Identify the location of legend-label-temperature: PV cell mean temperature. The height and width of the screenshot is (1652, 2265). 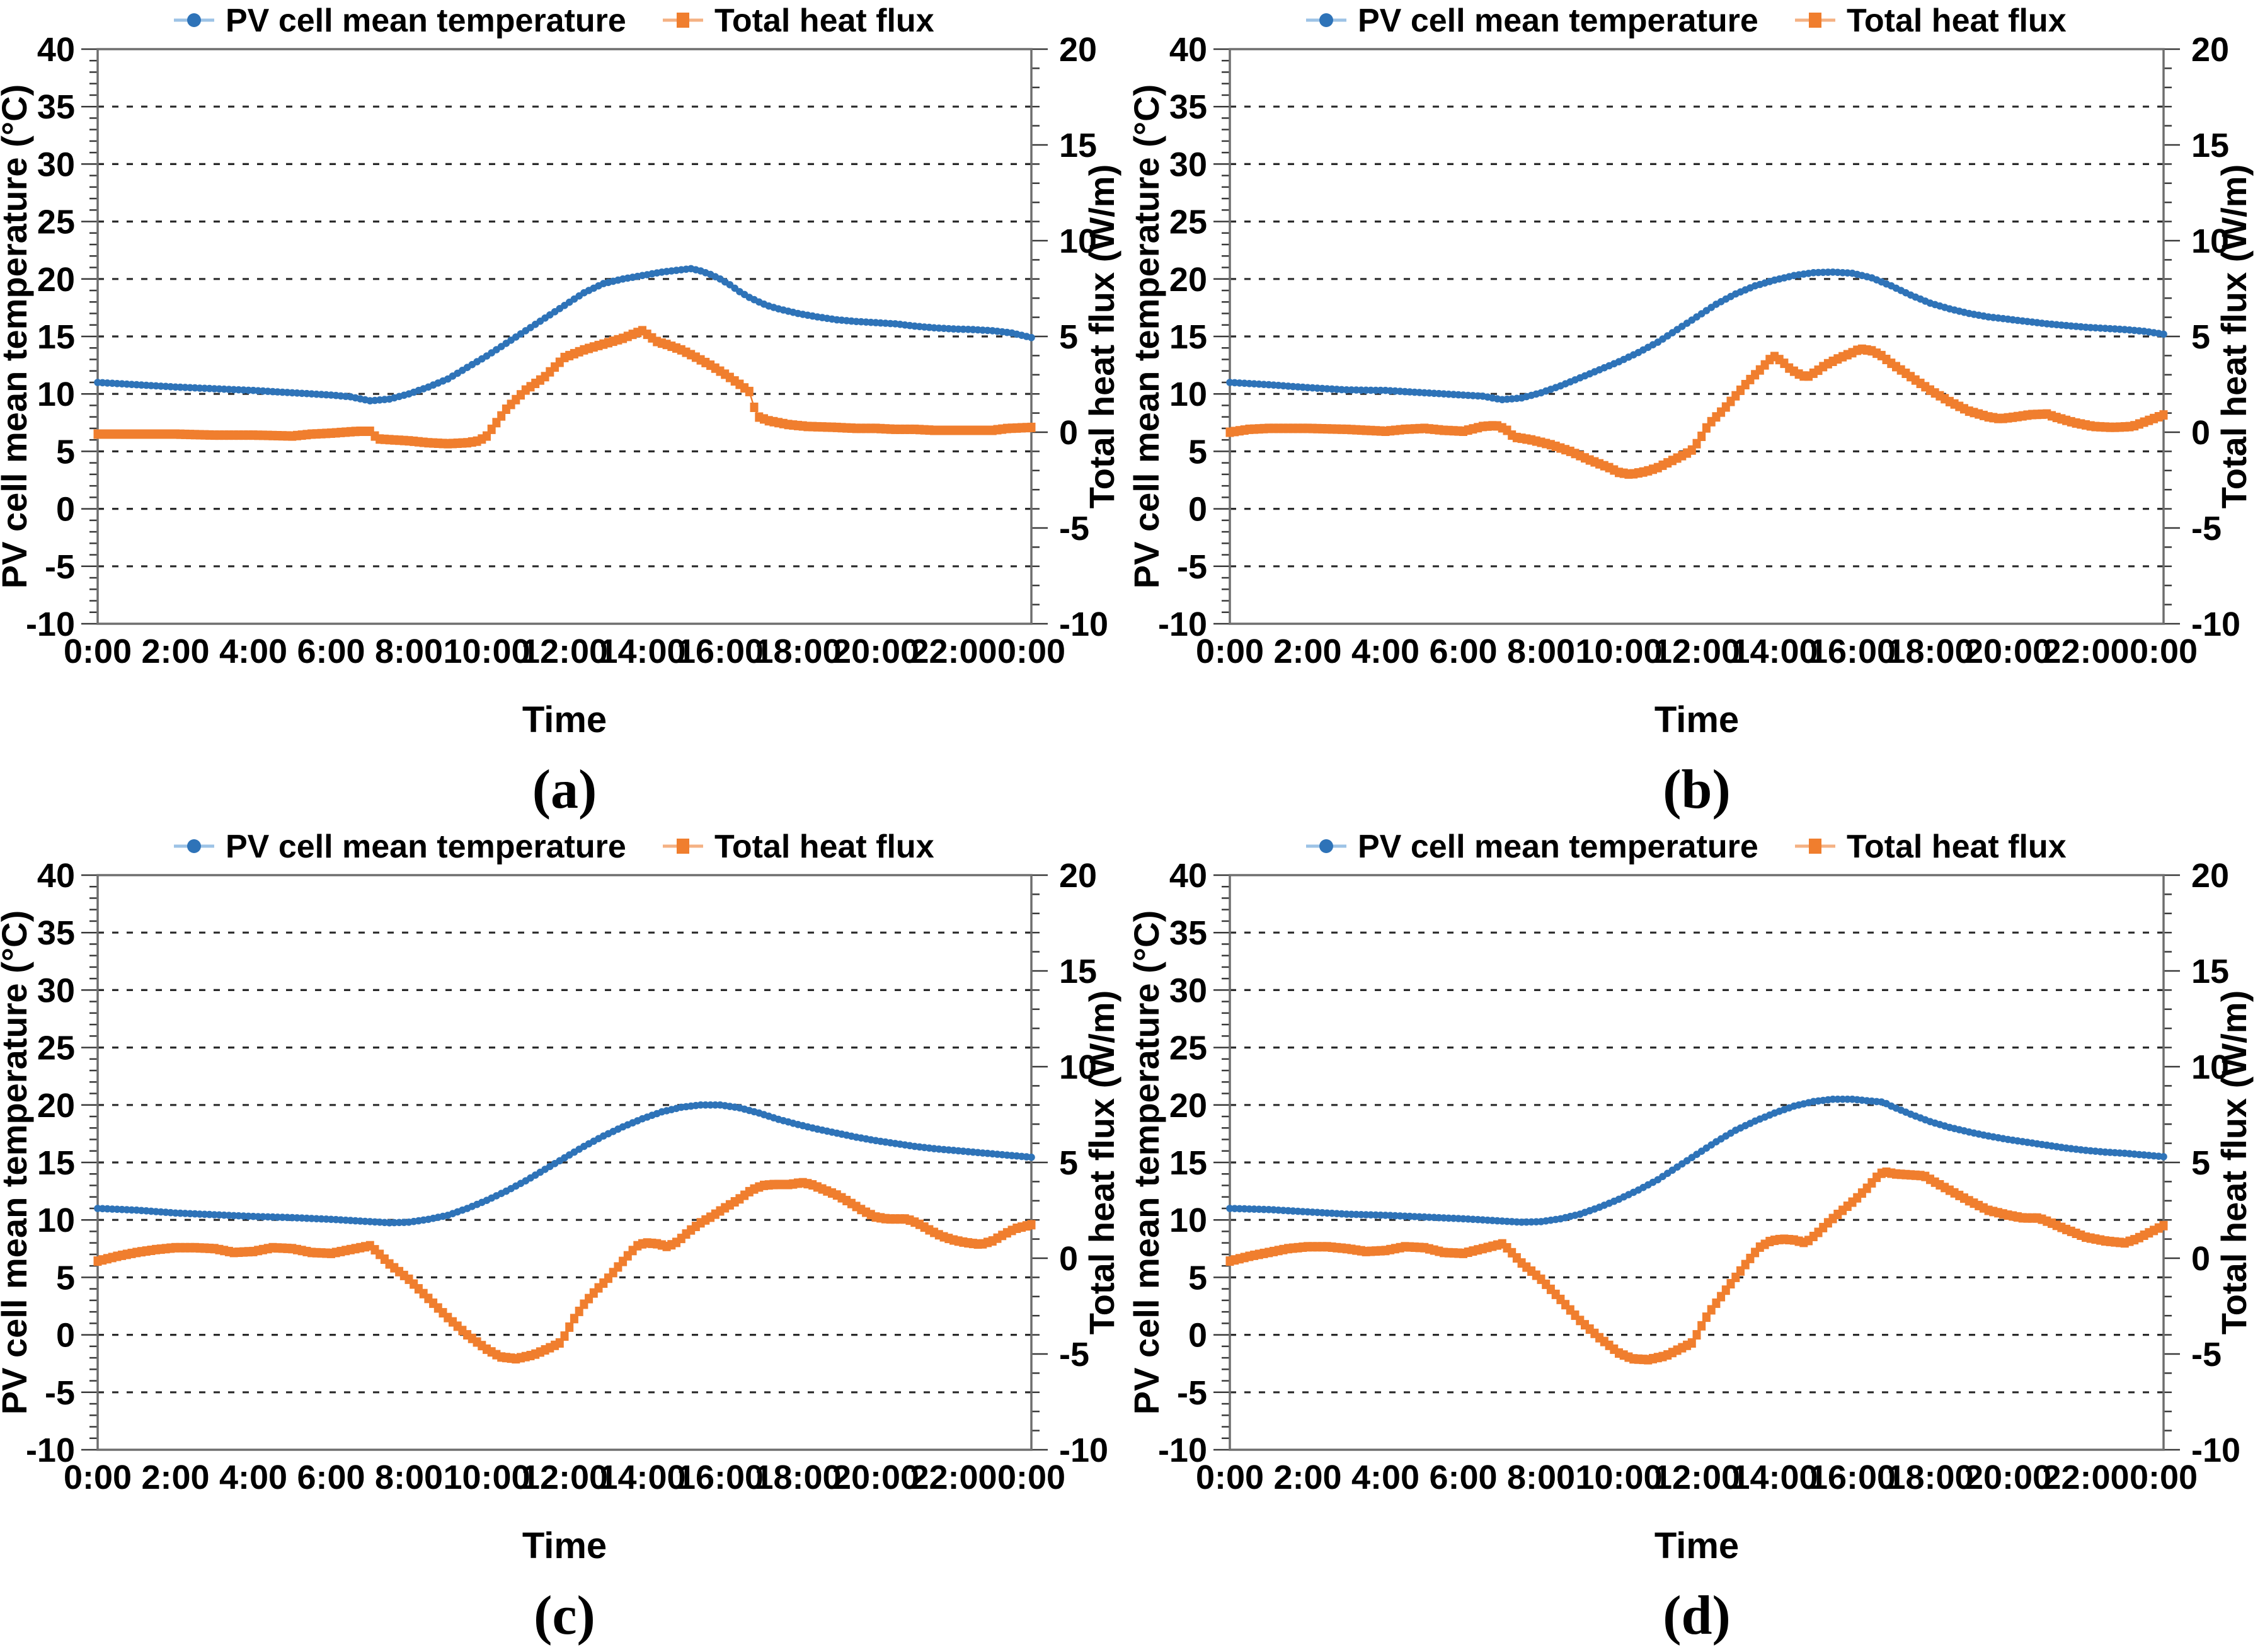
(426, 21).